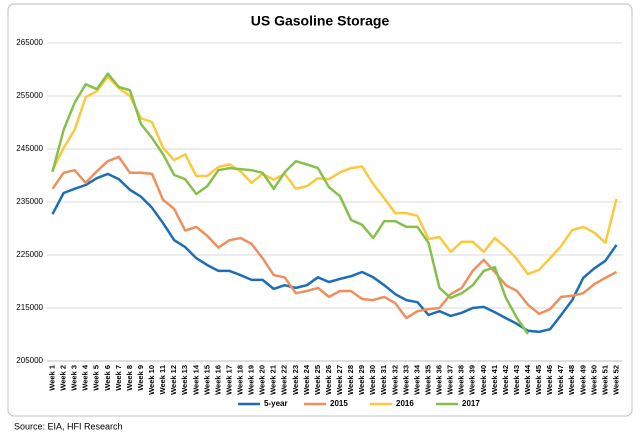 The image size is (640, 439). What do you see at coordinates (29, 254) in the screenshot?
I see `y-tick-label: 225000` at bounding box center [29, 254].